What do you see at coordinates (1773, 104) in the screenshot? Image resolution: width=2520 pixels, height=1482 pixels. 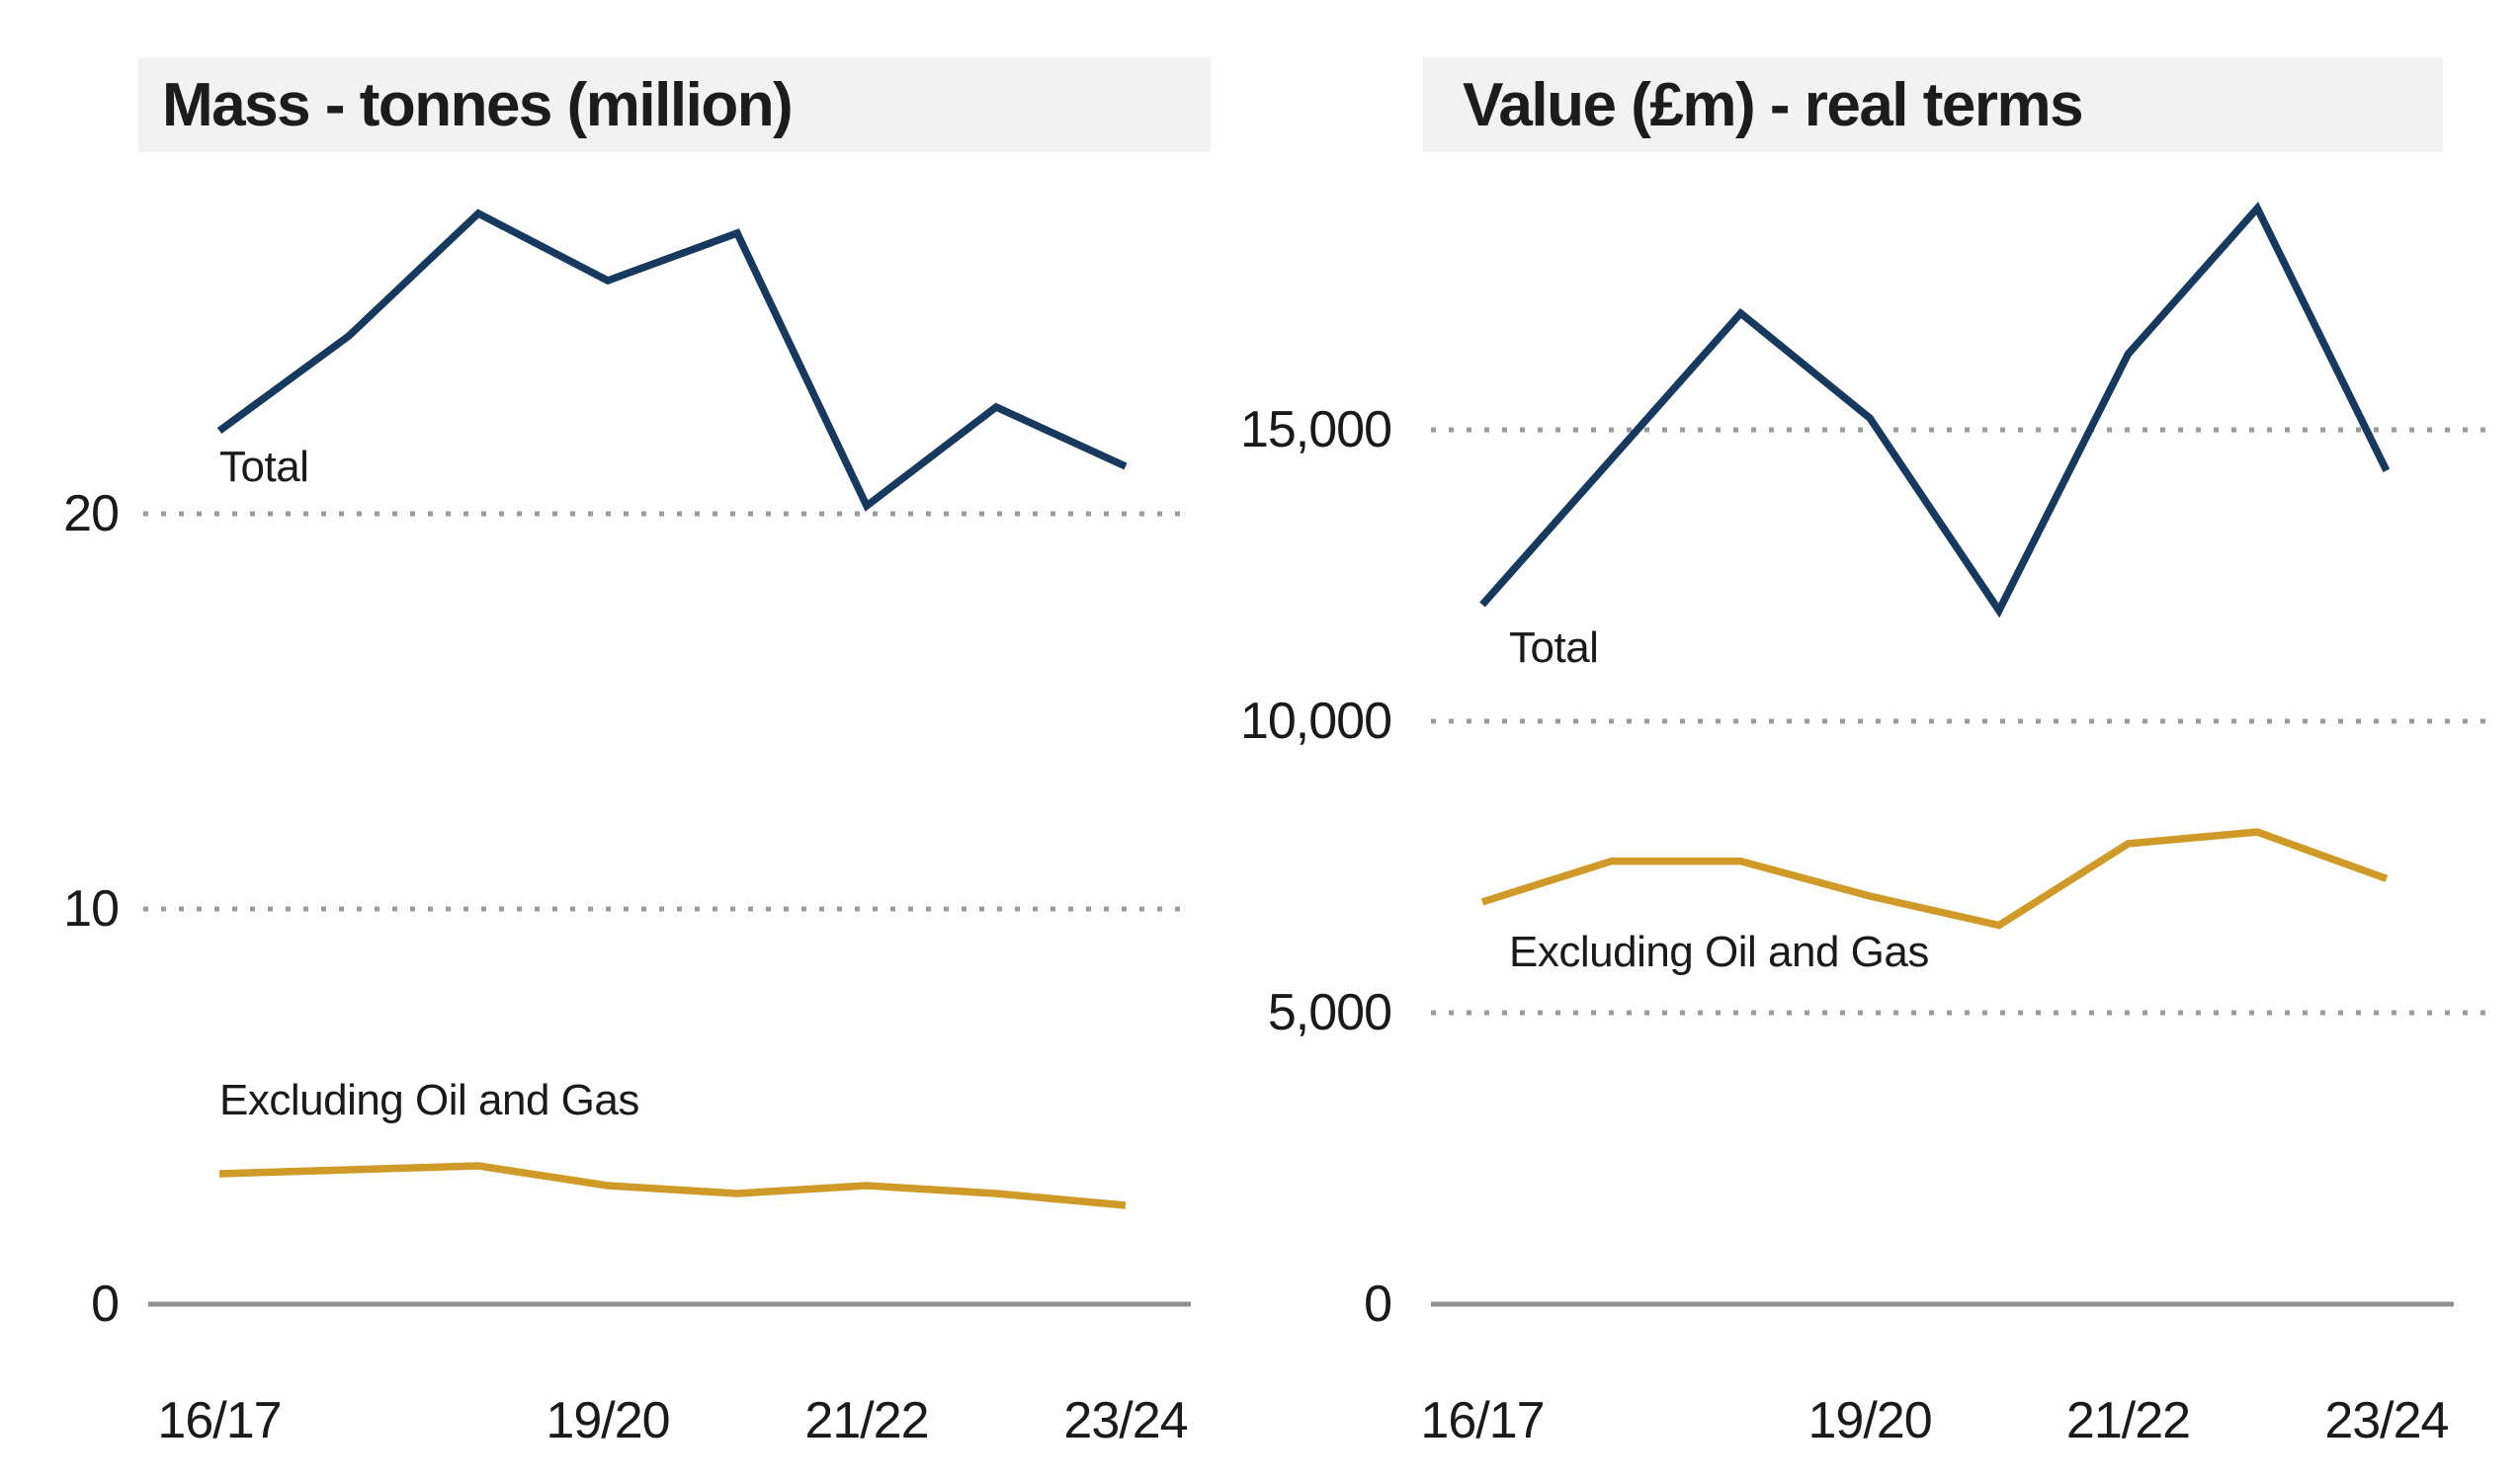 I see `chart-title-value: Value (£m) - real terms` at bounding box center [1773, 104].